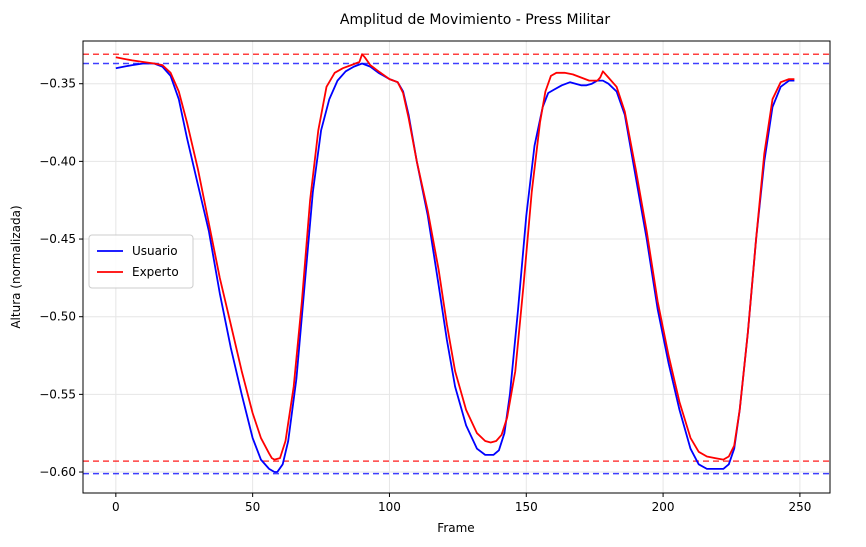 This screenshot has width=866, height=547. What do you see at coordinates (389, 507) in the screenshot?
I see `x-tick-label: 100` at bounding box center [389, 507].